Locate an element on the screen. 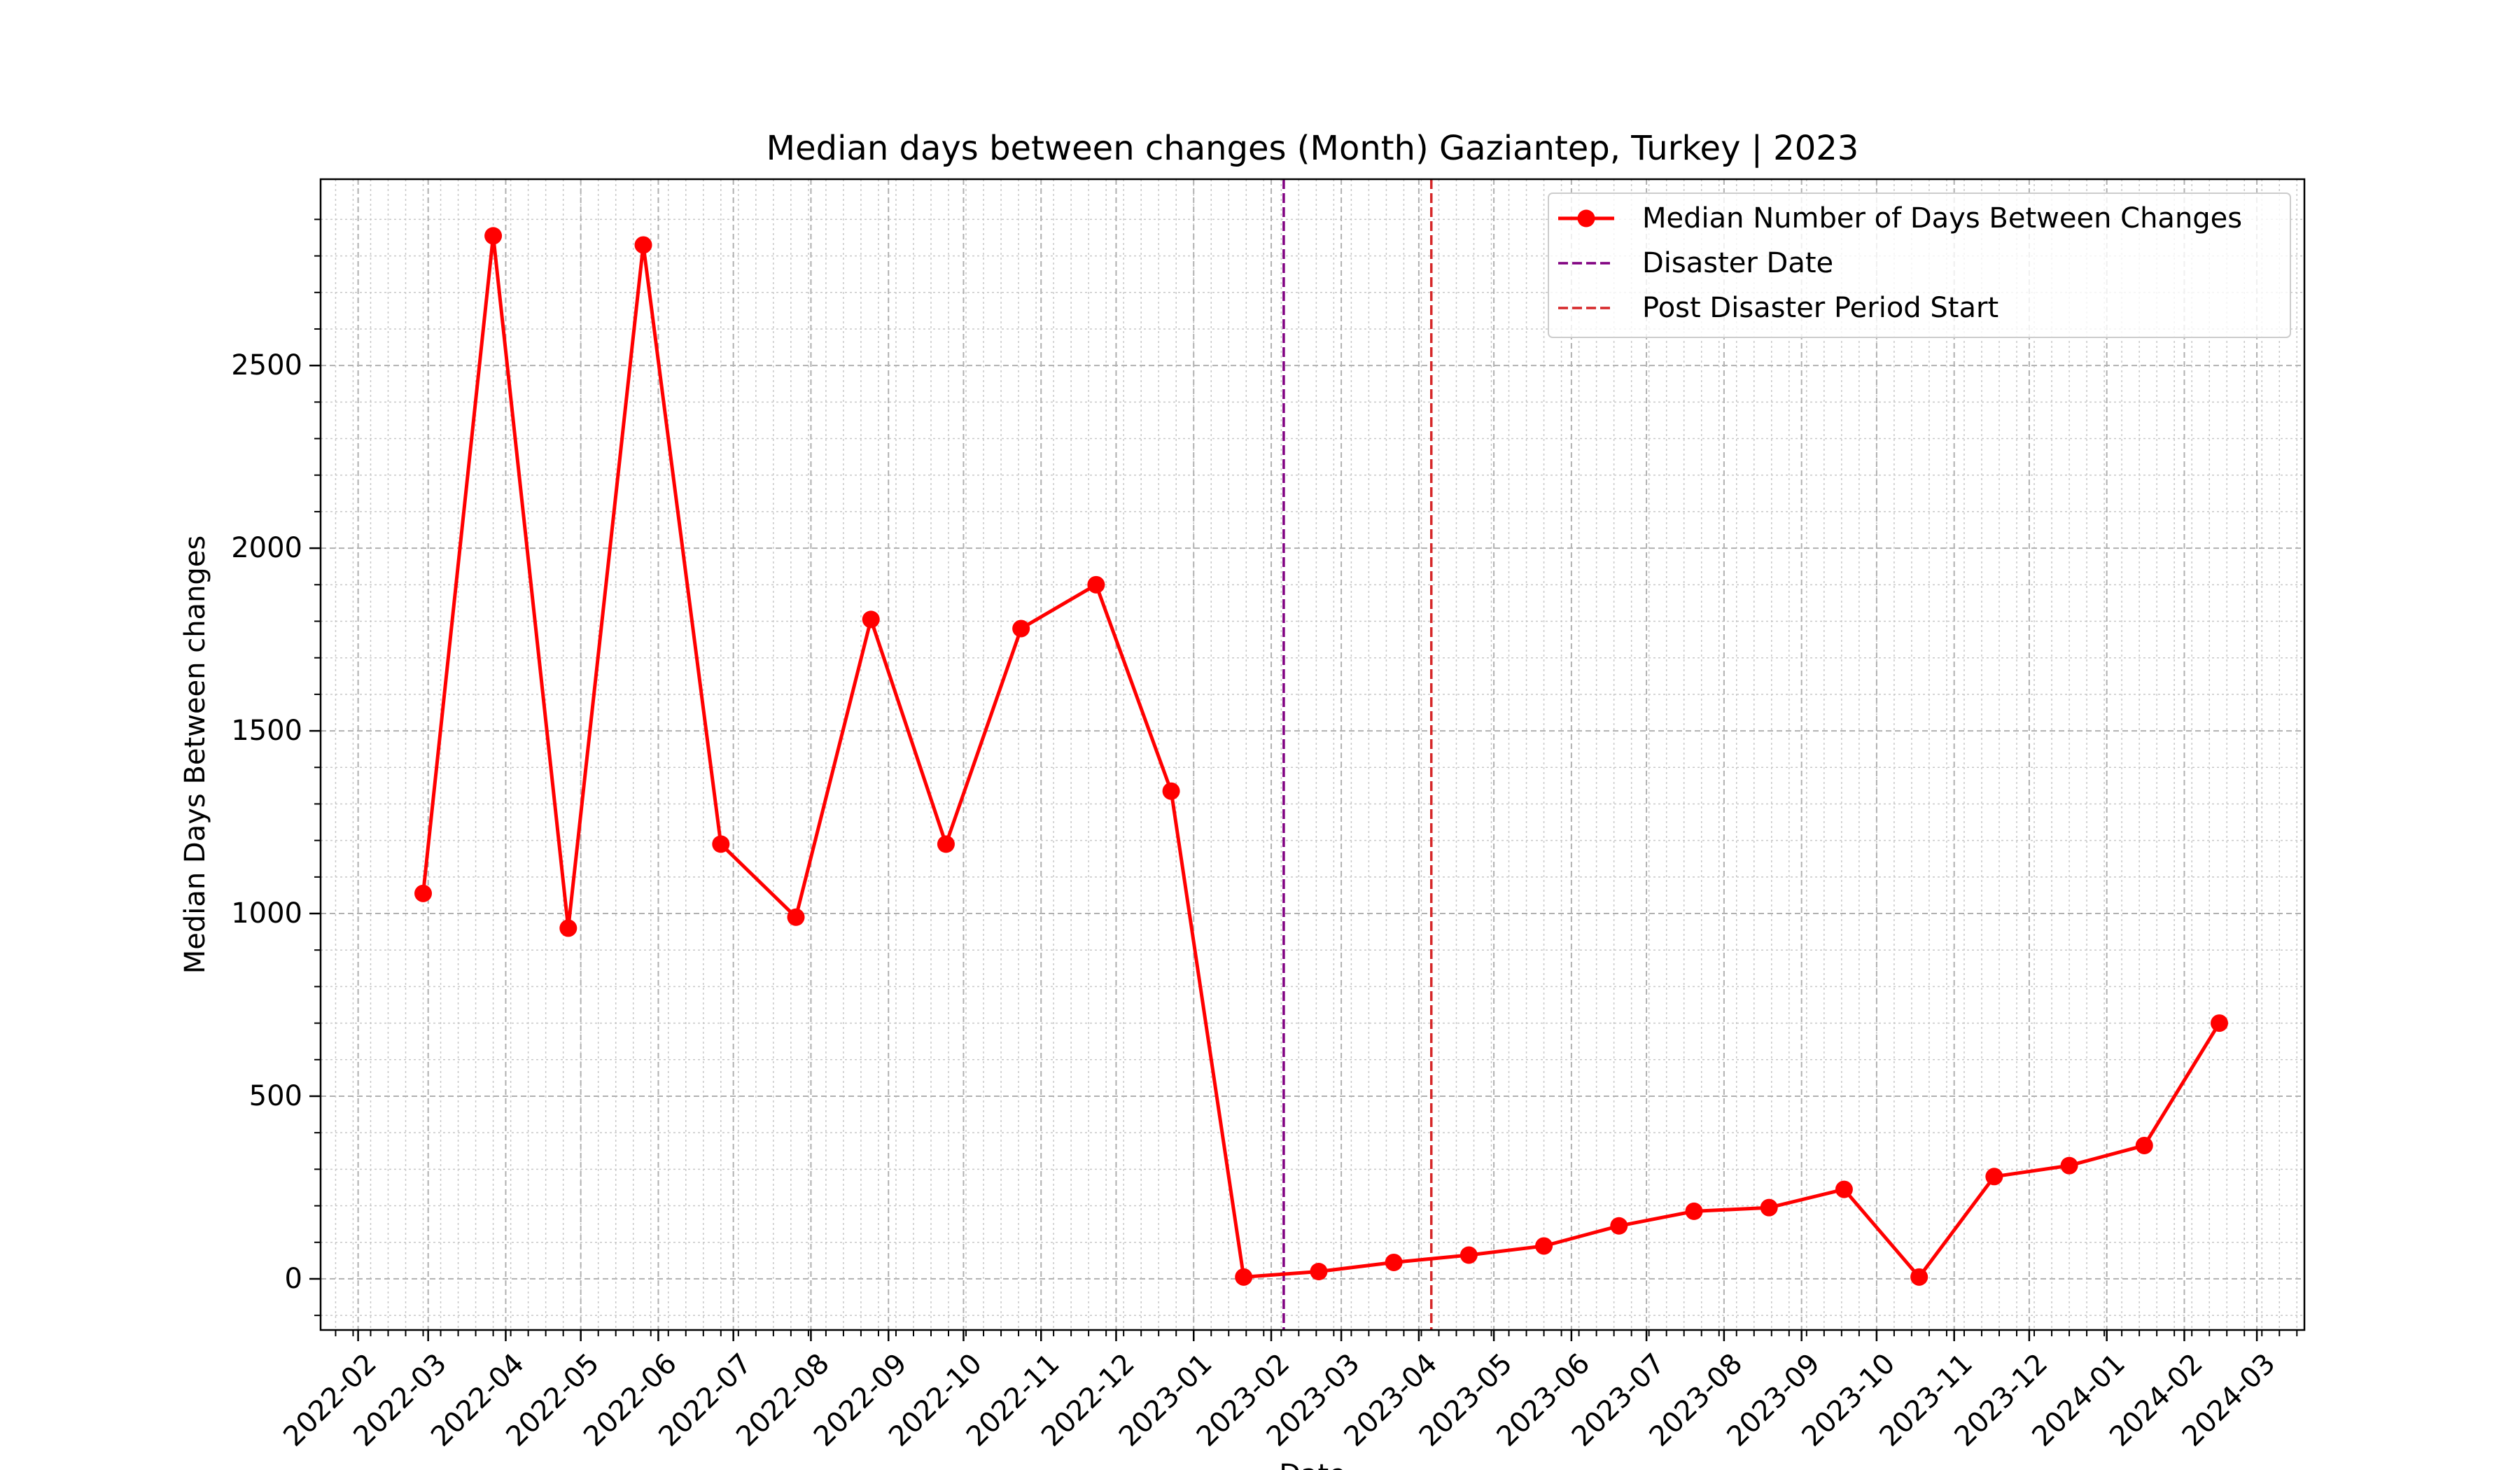  y-tick-label: 1500 is located at coordinates (266, 731).